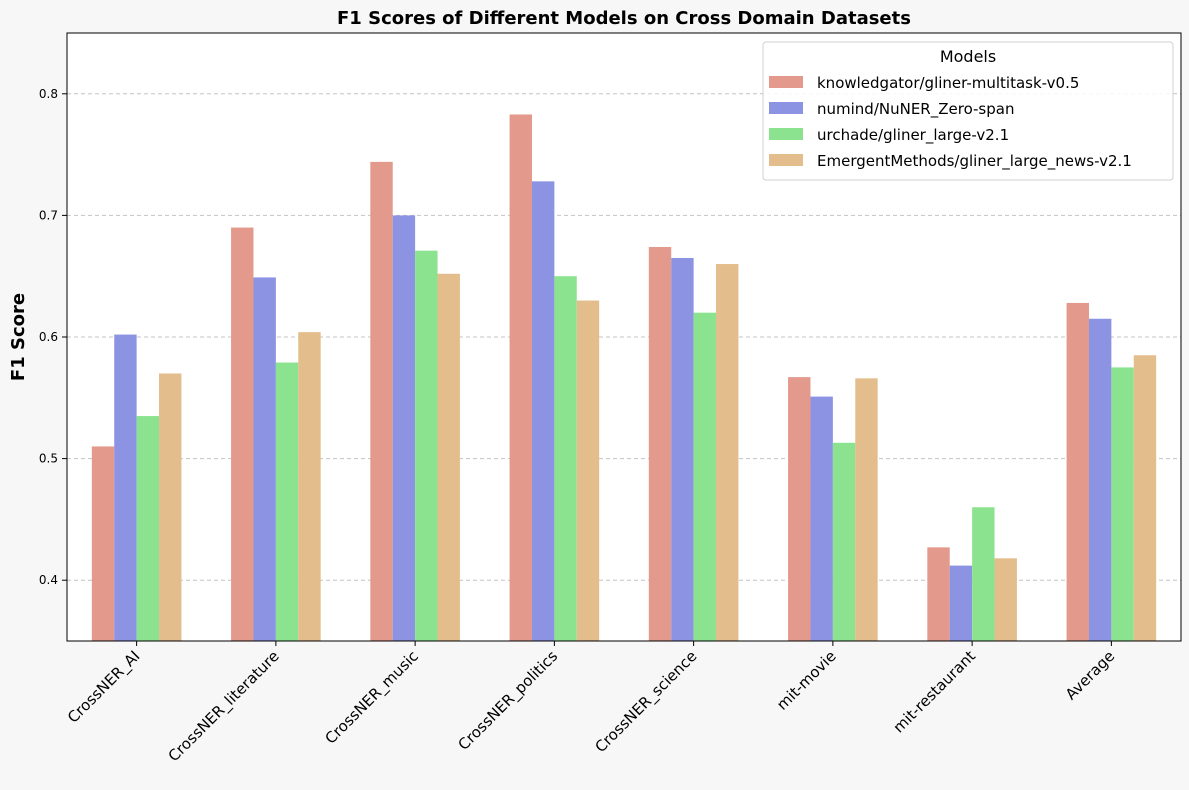 This screenshot has width=1189, height=790. Describe the element at coordinates (934, 691) in the screenshot. I see `x-tick-label: mit-restaurant` at that location.